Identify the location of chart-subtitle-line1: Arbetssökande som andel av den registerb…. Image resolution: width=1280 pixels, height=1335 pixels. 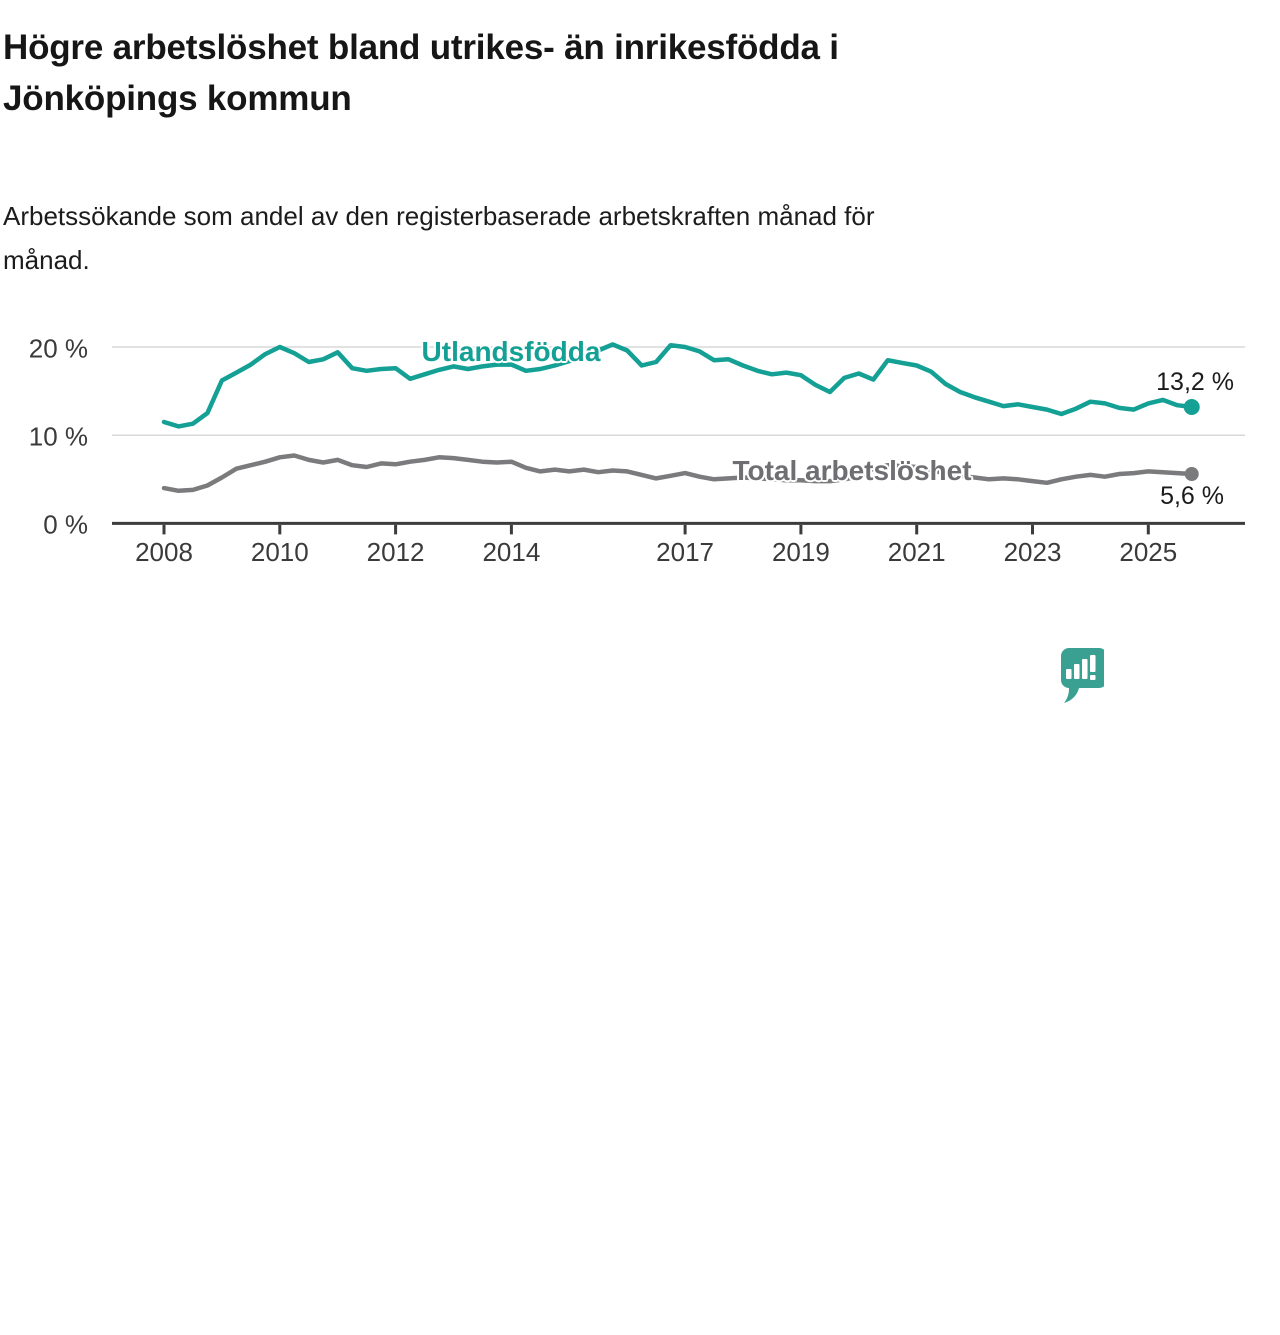
(439, 216).